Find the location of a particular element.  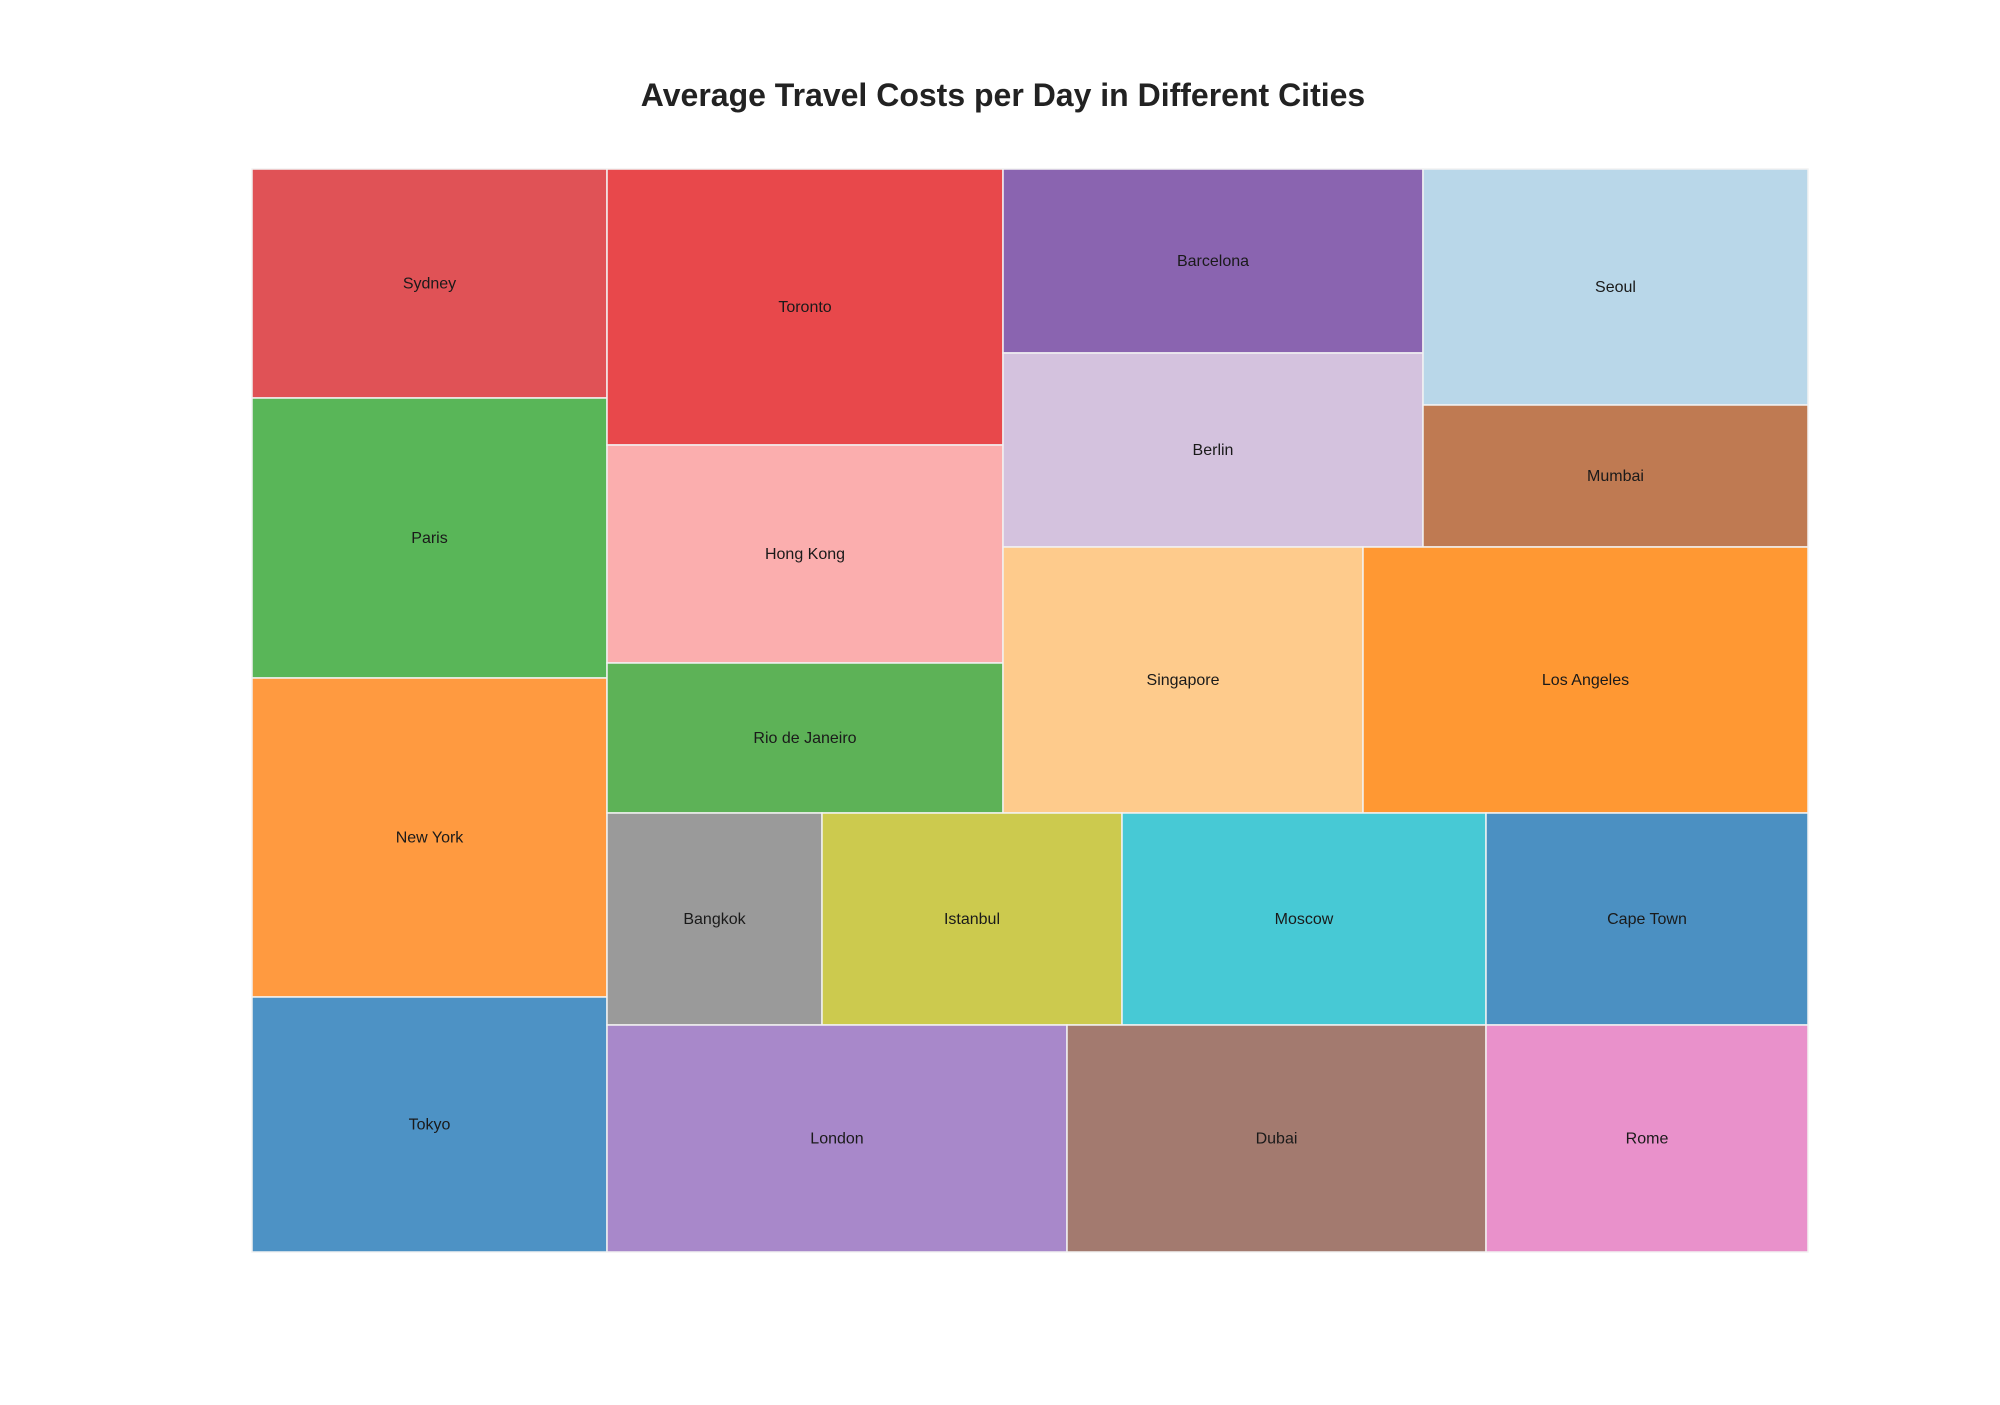

tile-label-seoul: Seoul is located at coordinates (1615, 287).